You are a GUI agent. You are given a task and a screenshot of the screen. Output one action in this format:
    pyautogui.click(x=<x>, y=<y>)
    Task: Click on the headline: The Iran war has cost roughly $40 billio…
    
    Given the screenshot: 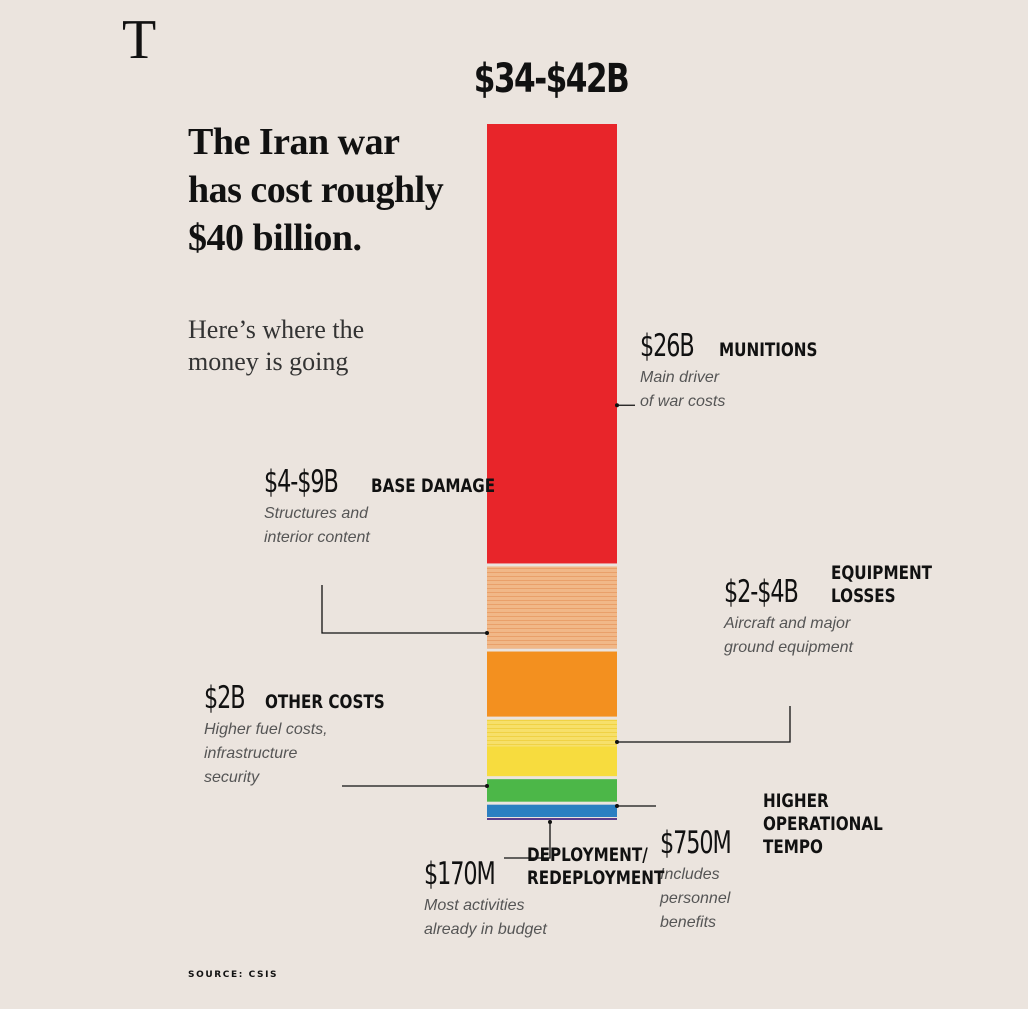 What is the action you would take?
    pyautogui.click(x=316, y=190)
    